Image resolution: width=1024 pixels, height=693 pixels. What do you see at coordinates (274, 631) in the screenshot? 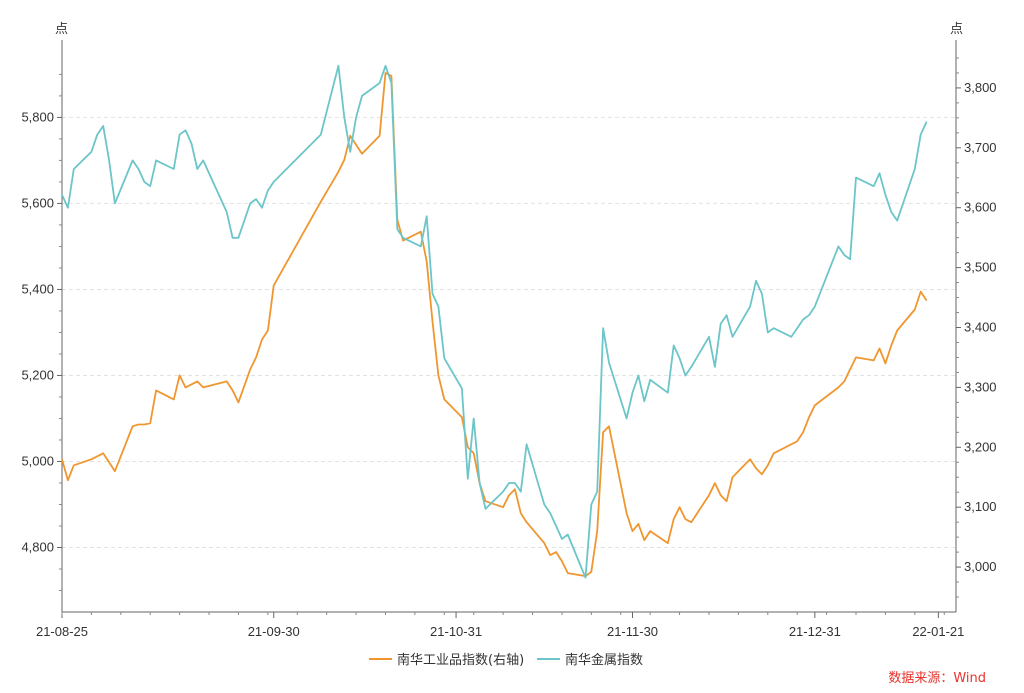
I see `x-tick-label-1: 21-09-30` at bounding box center [274, 631].